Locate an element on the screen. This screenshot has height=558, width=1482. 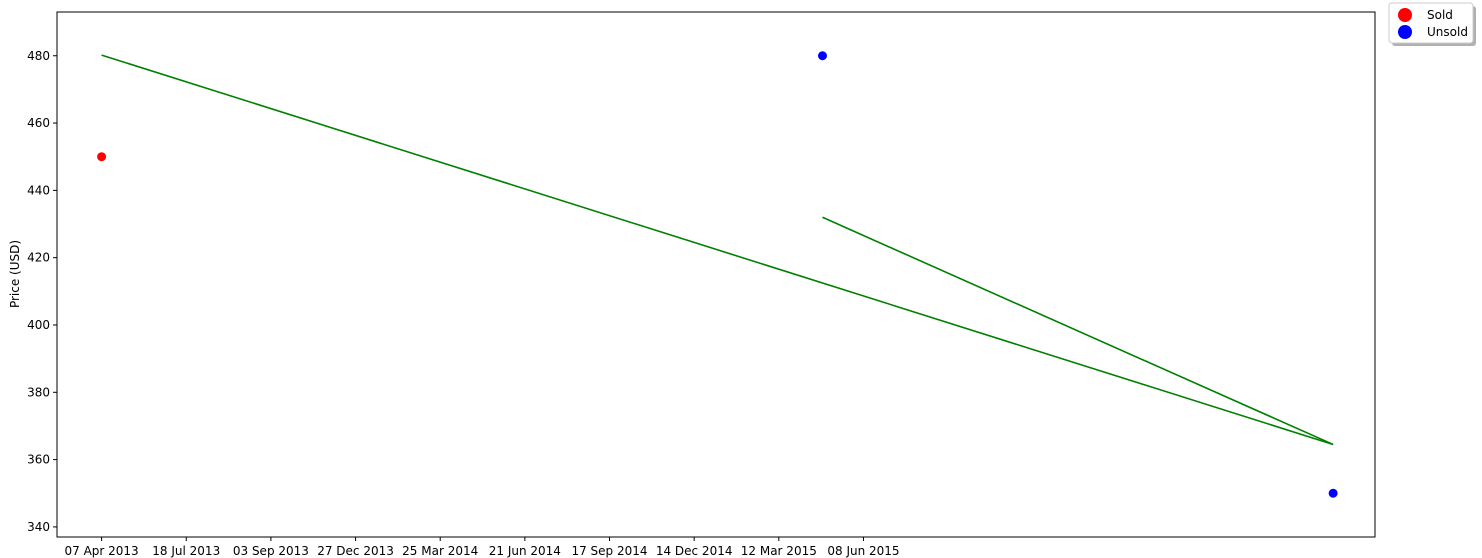
y-tick-label: 460 is located at coordinates (38, 123).